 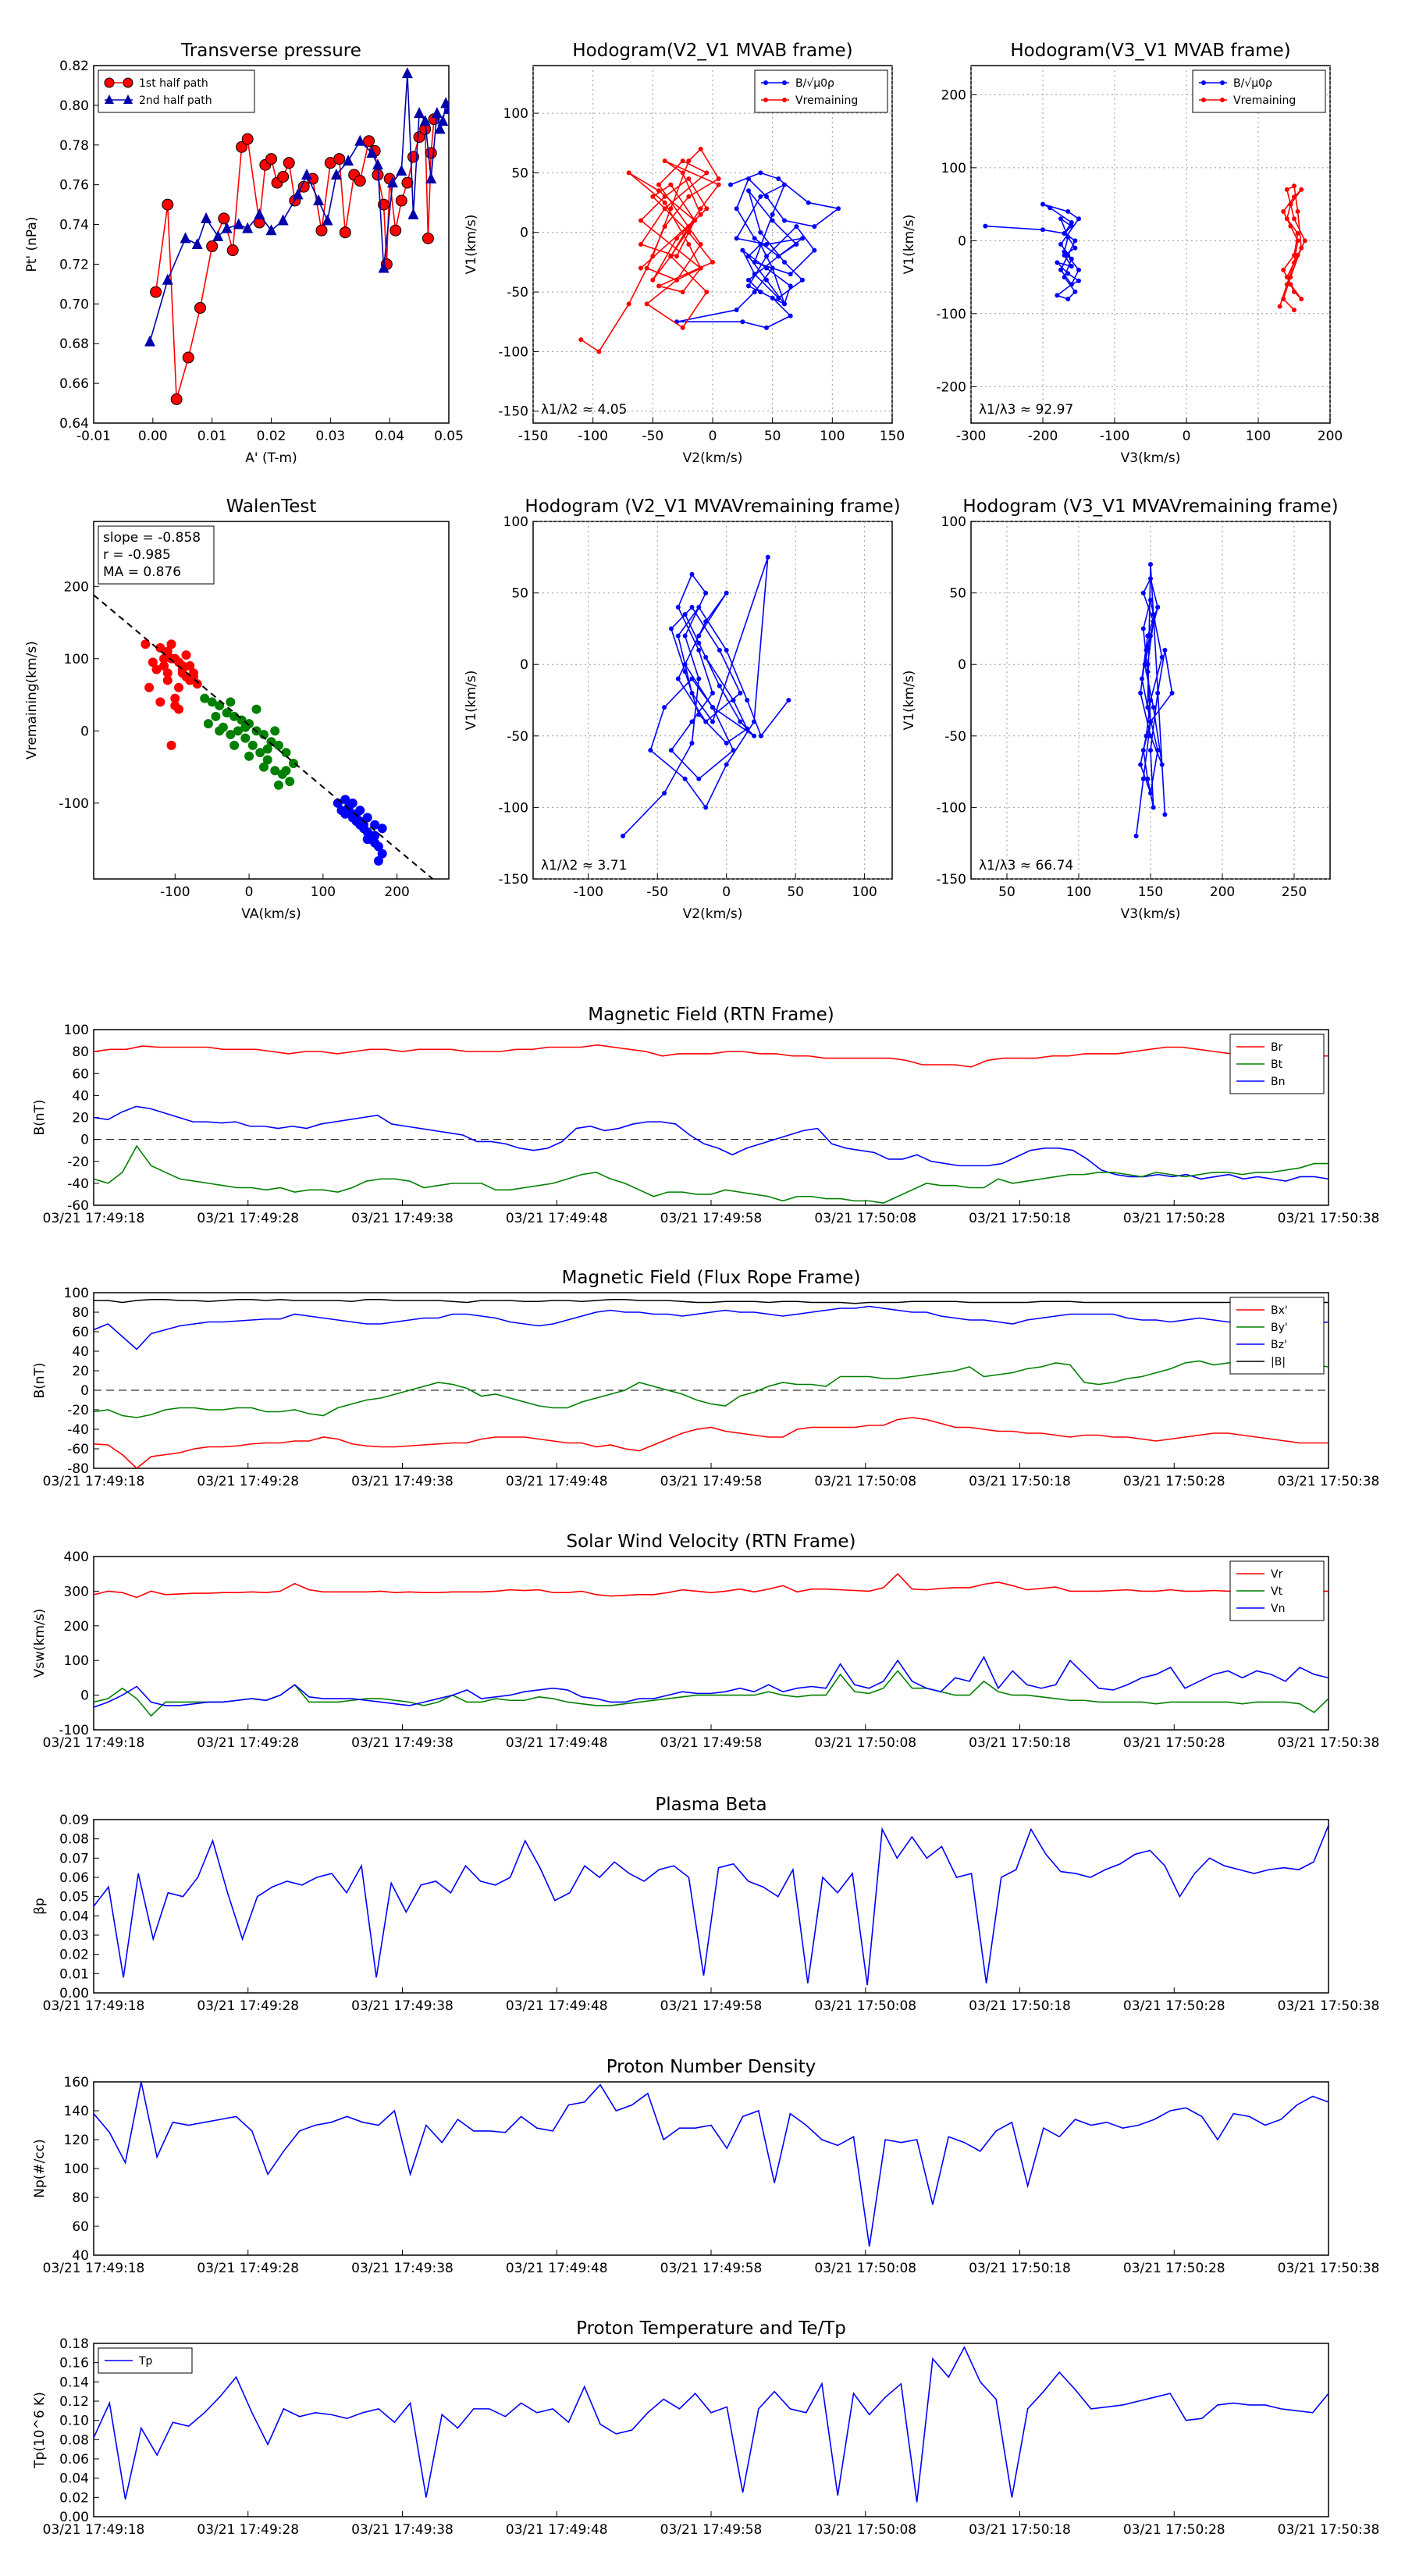 I want to click on legend-label: Bn, so click(x=1278, y=1082).